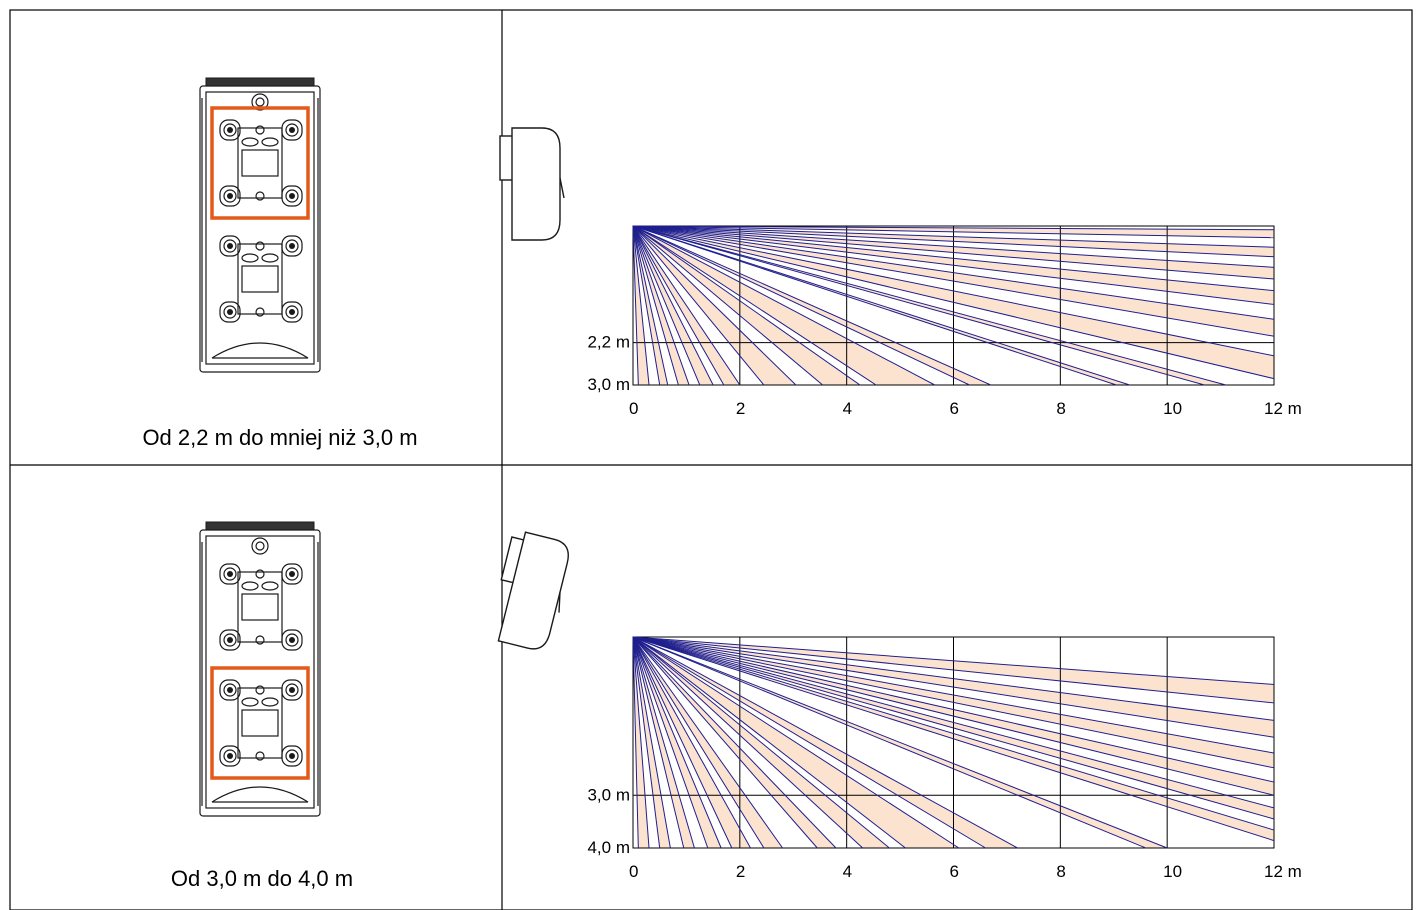  I want to click on y-tick-labels: 3,0 m 4,0 m, so click(608, 821).